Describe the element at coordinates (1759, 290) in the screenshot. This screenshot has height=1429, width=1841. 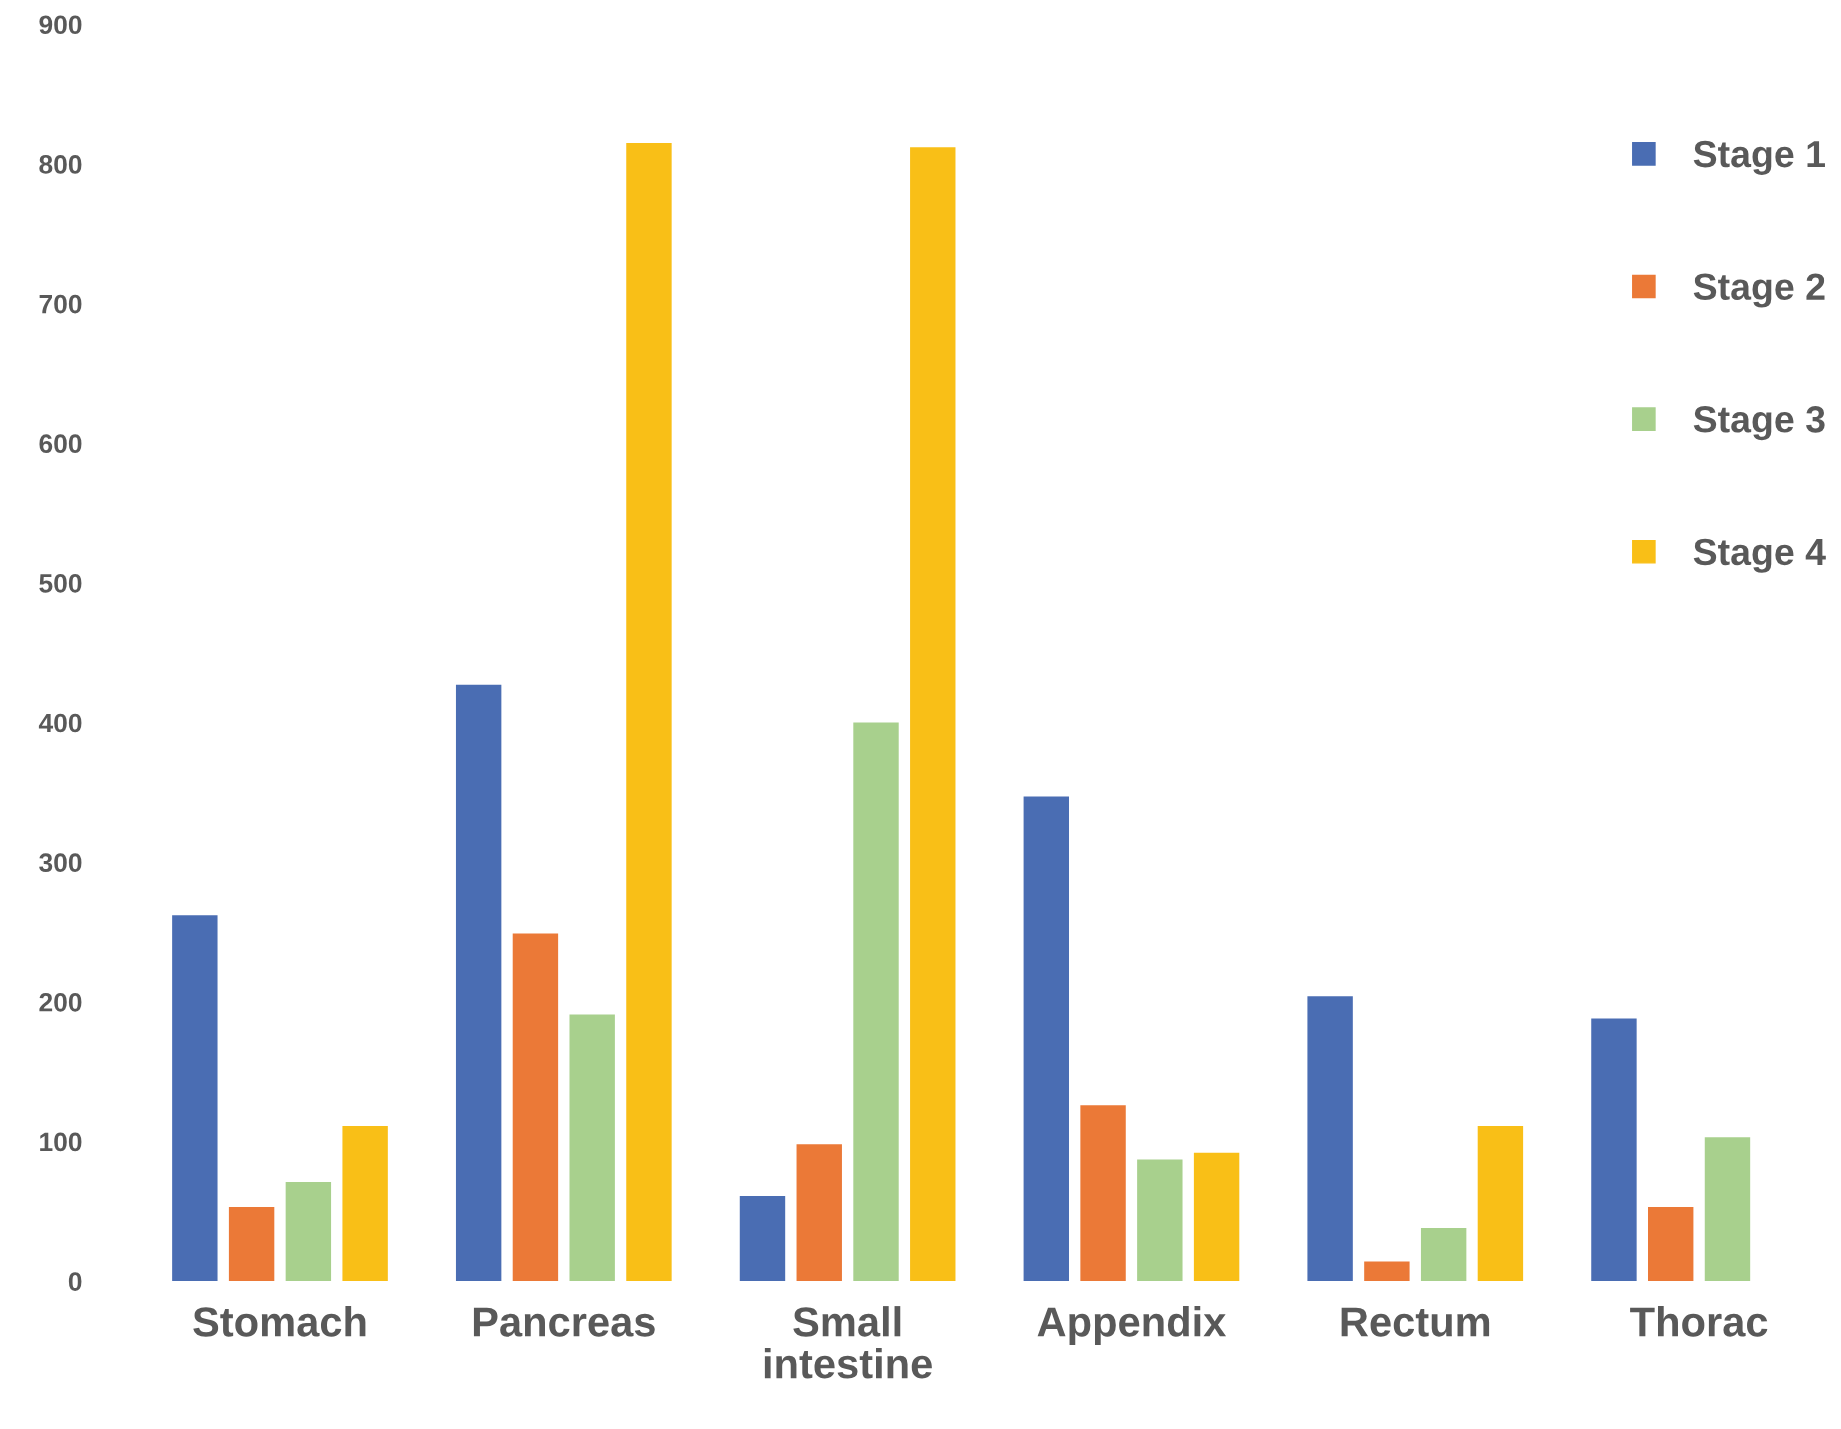
I see `legend-label: Stage 2` at that location.